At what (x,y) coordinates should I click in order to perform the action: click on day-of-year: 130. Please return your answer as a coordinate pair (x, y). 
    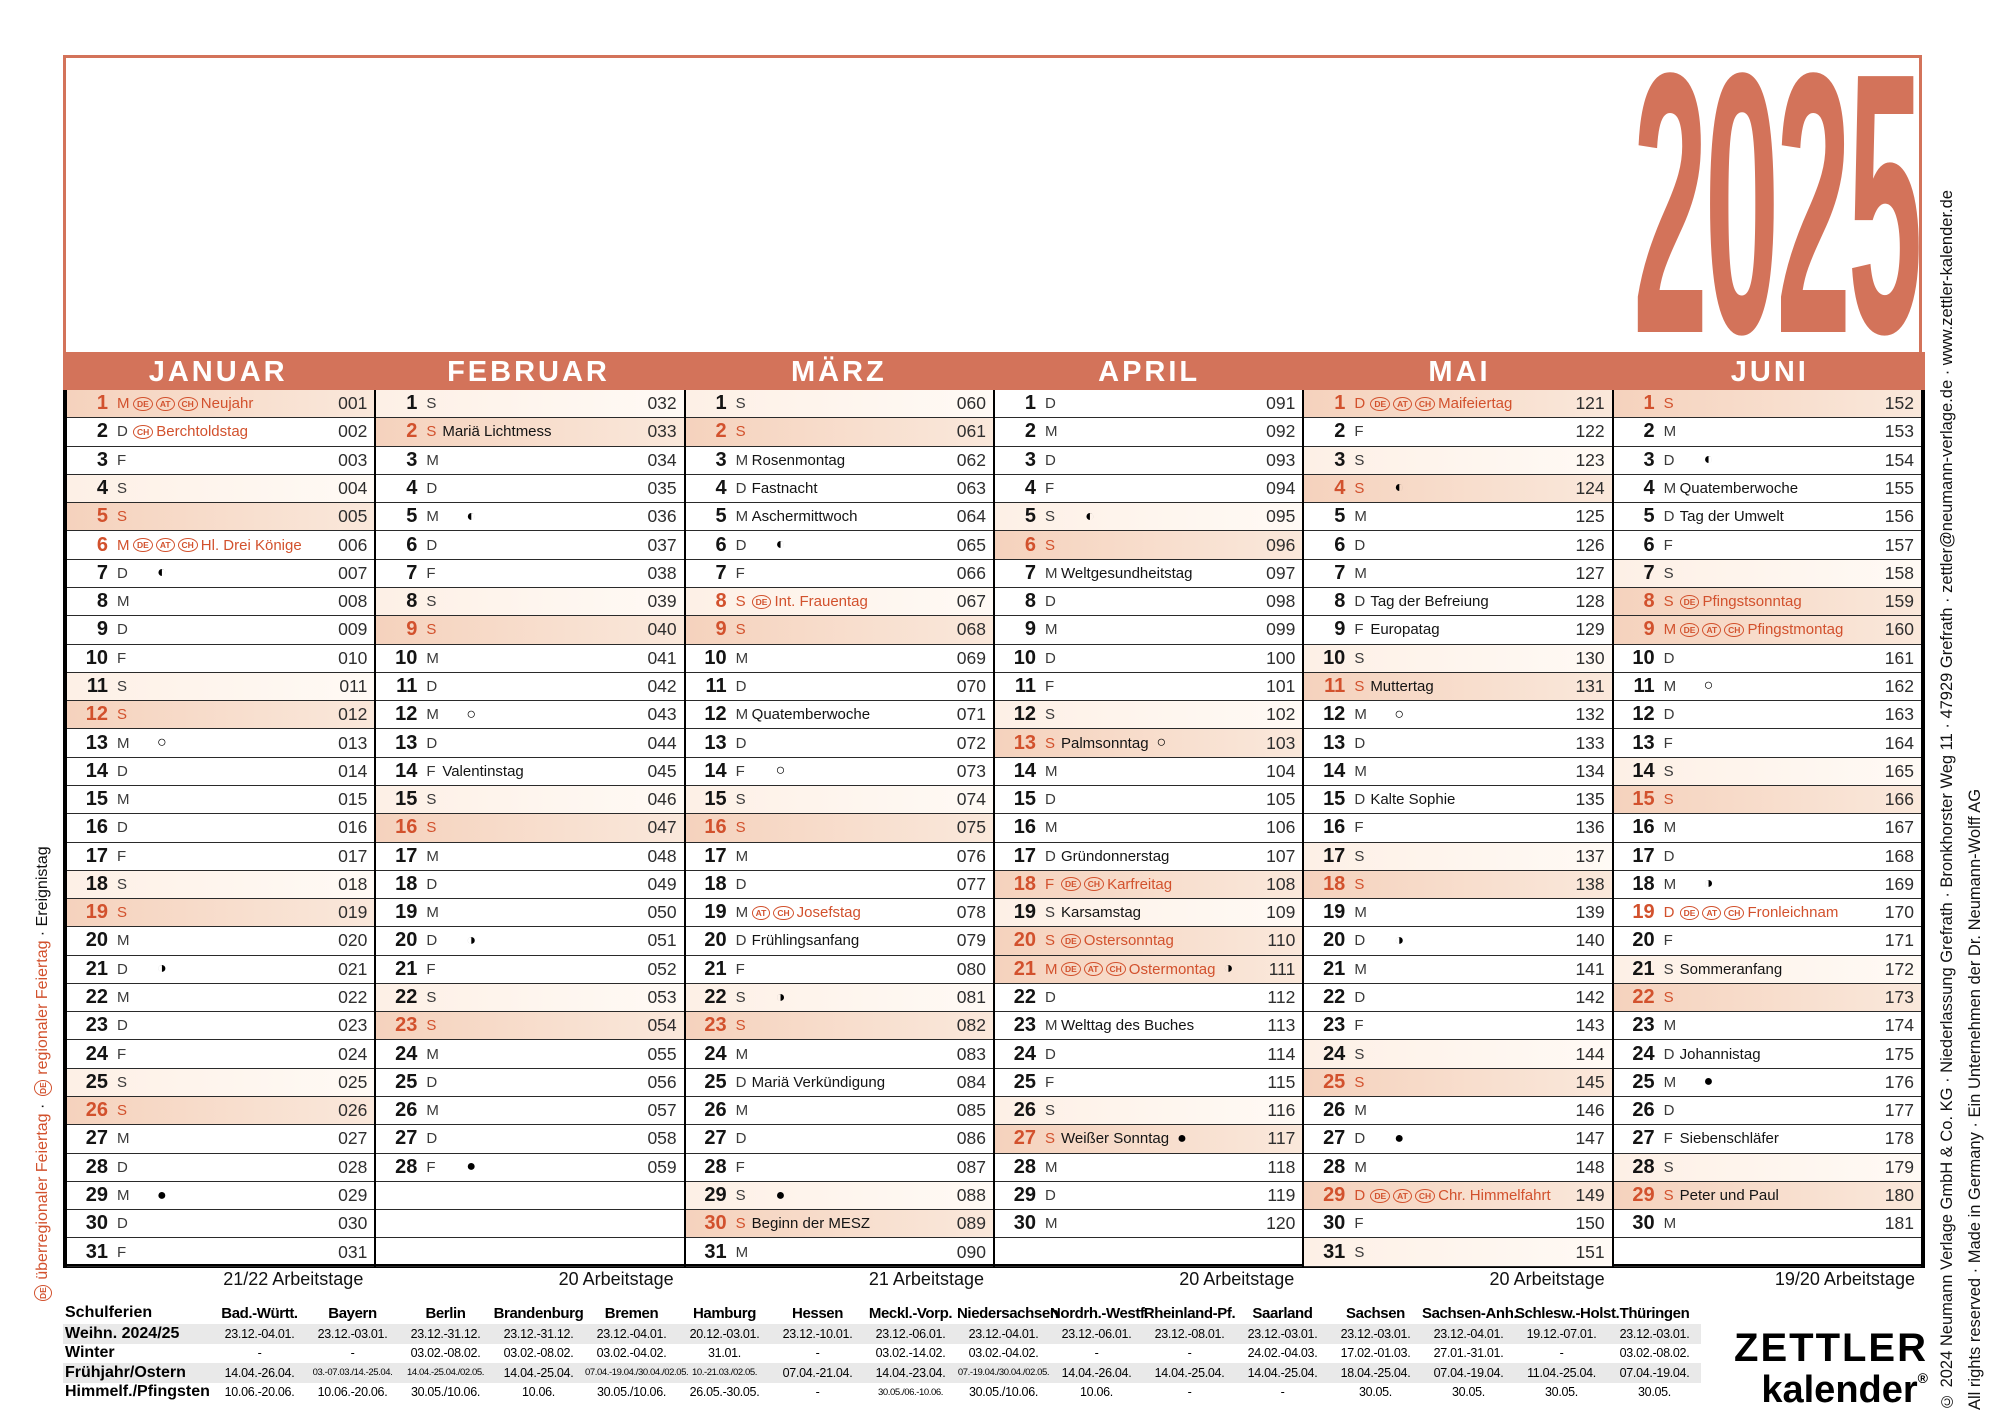
    Looking at the image, I should click on (1590, 657).